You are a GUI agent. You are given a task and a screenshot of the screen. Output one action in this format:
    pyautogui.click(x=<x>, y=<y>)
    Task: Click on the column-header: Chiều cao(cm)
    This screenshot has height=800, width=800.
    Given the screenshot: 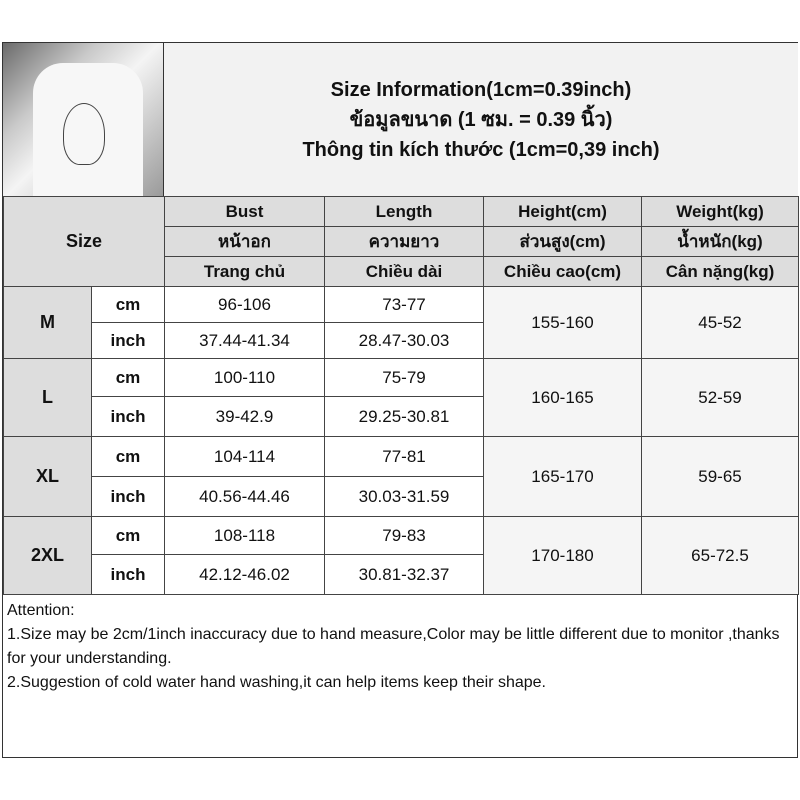 What is the action you would take?
    pyautogui.click(x=562, y=271)
    